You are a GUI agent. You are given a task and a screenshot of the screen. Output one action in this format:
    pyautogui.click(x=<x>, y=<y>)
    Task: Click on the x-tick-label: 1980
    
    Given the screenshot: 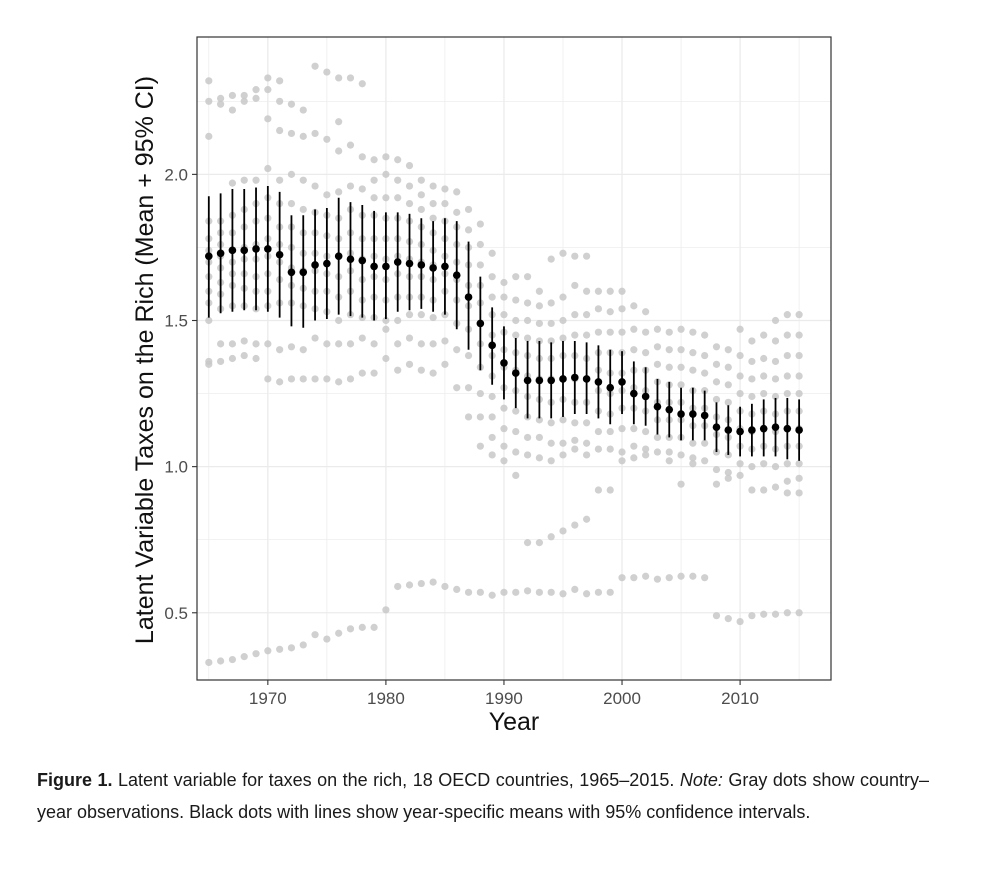 What is the action you would take?
    pyautogui.click(x=386, y=698)
    